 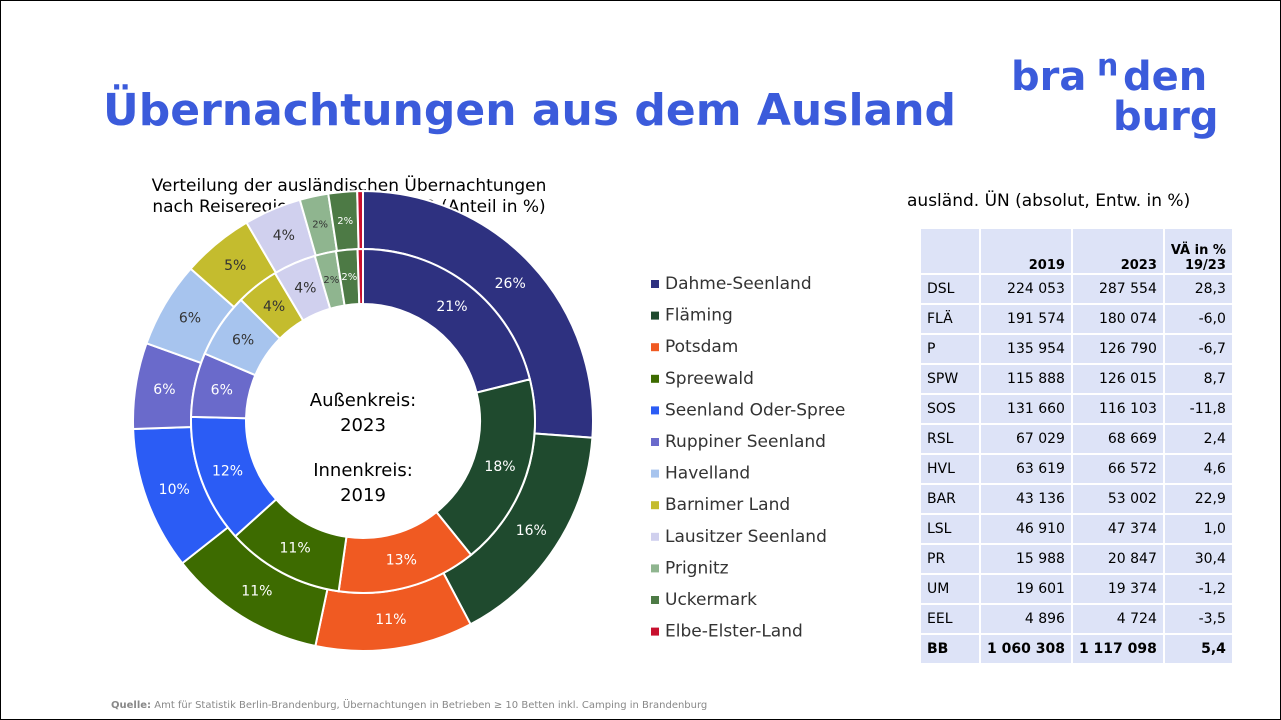 What do you see at coordinates (1117, 379) in the screenshot?
I see `table-cell: 126 015` at bounding box center [1117, 379].